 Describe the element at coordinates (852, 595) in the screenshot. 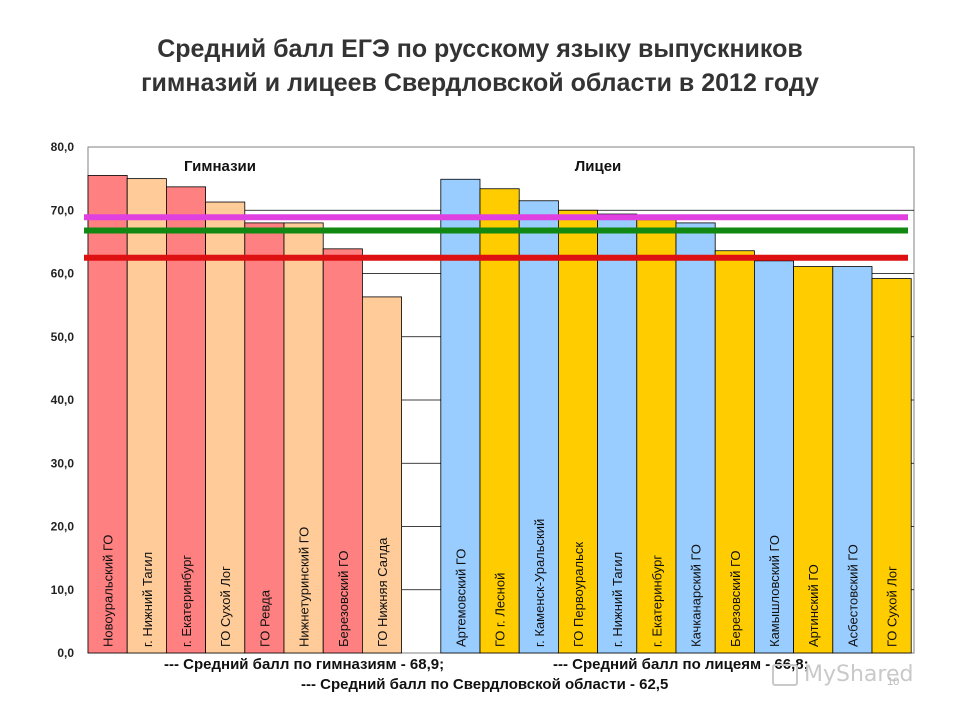

I see `category-label: Асбестовский ГО` at that location.